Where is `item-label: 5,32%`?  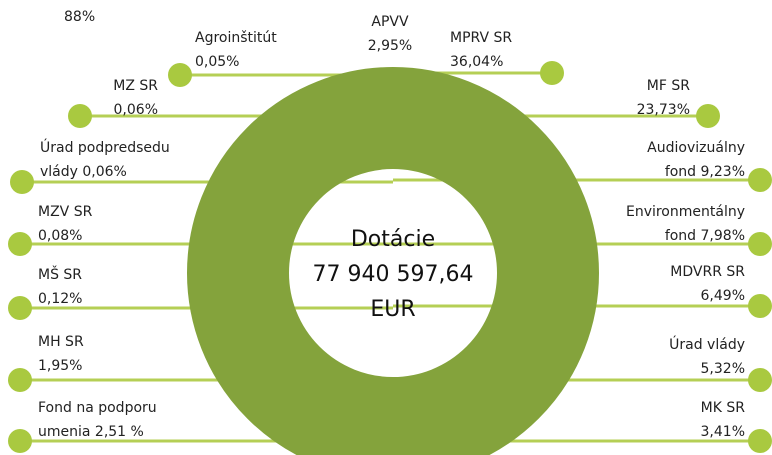
item-label: 5,32% is located at coordinates (723, 369).